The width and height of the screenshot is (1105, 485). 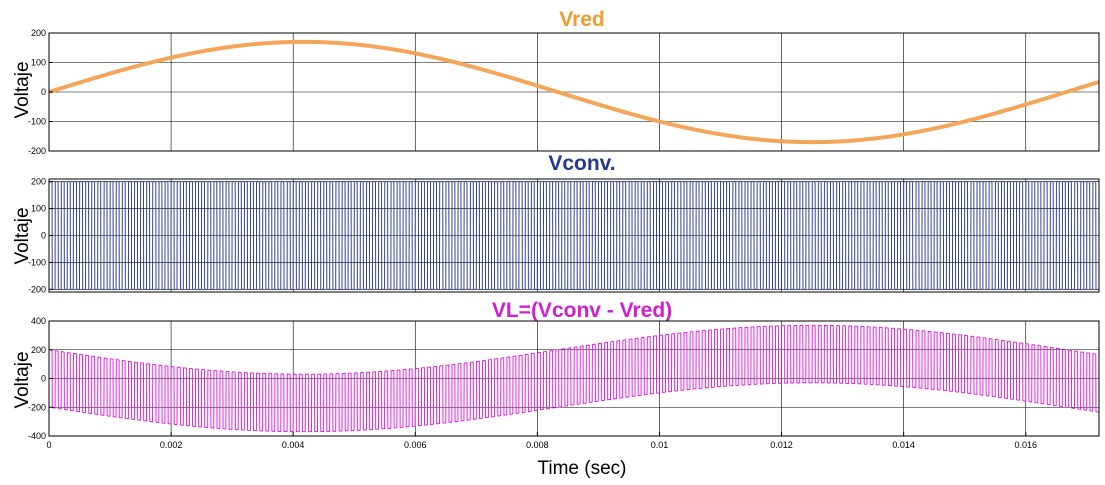 I want to click on x-tick-label: 0.016, so click(x=1025, y=445).